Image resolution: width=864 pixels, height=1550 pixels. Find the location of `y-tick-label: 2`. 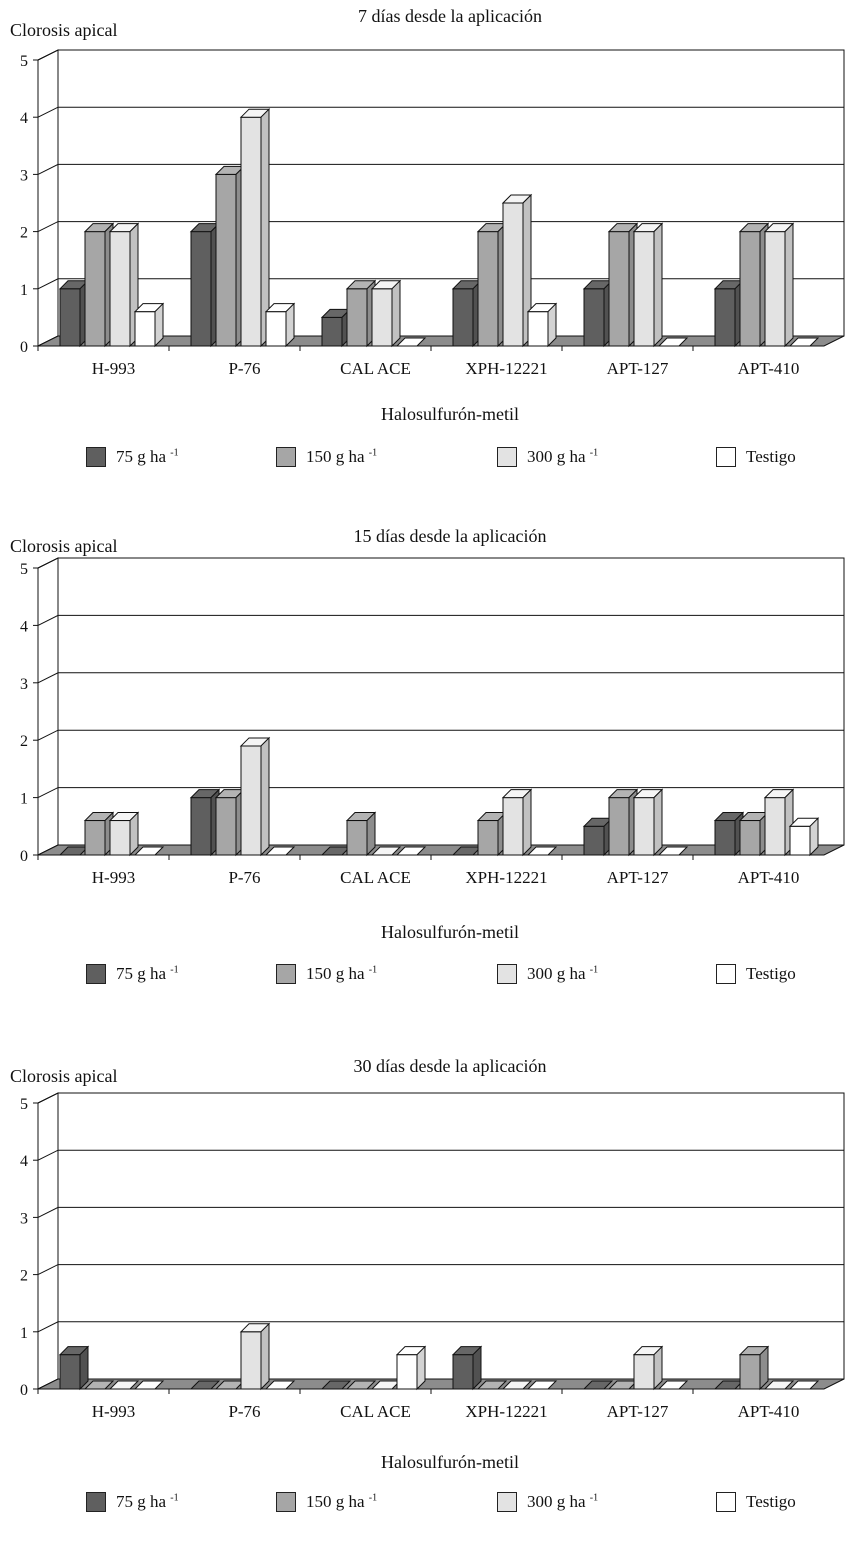

y-tick-label: 2 is located at coordinates (24, 233).